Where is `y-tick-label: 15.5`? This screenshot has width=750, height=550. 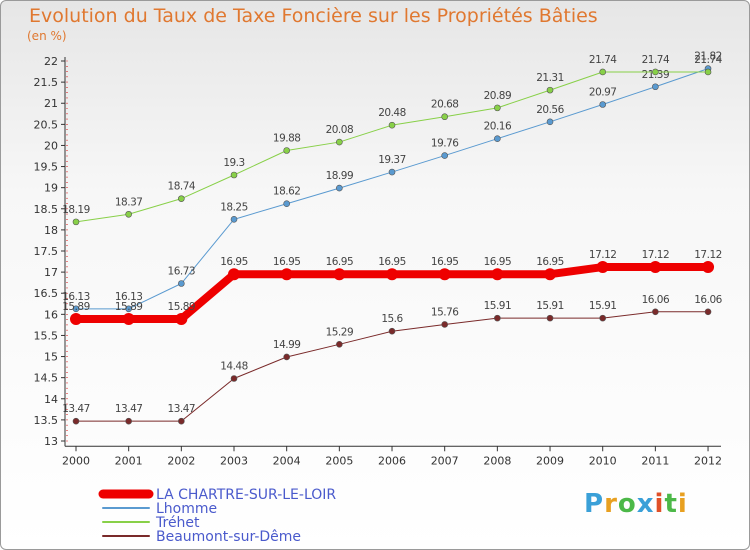
y-tick-label: 15.5 is located at coordinates (46, 335).